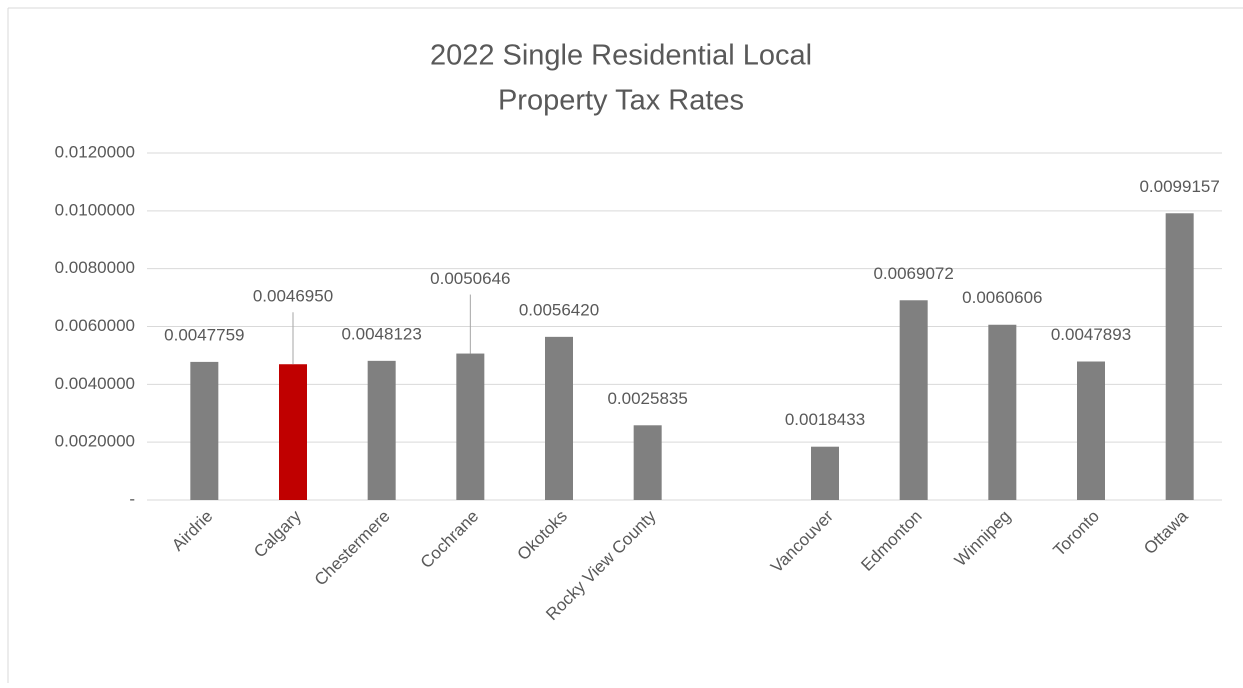  I want to click on data-label: 0.0047759, so click(204, 334).